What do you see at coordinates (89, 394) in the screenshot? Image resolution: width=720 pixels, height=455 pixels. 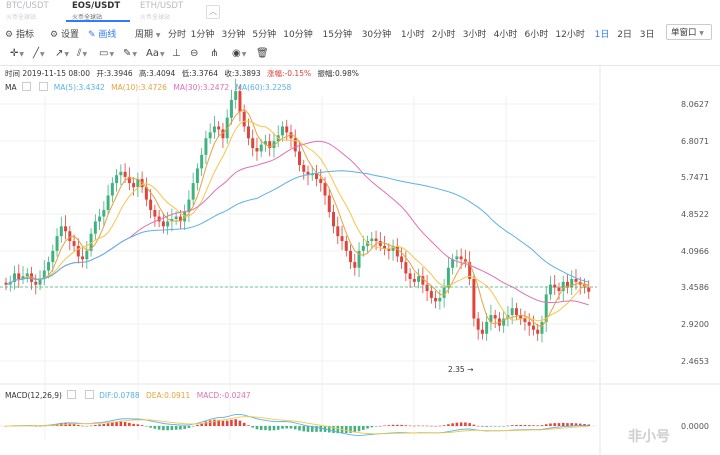 I see `macd-close-icon` at bounding box center [89, 394].